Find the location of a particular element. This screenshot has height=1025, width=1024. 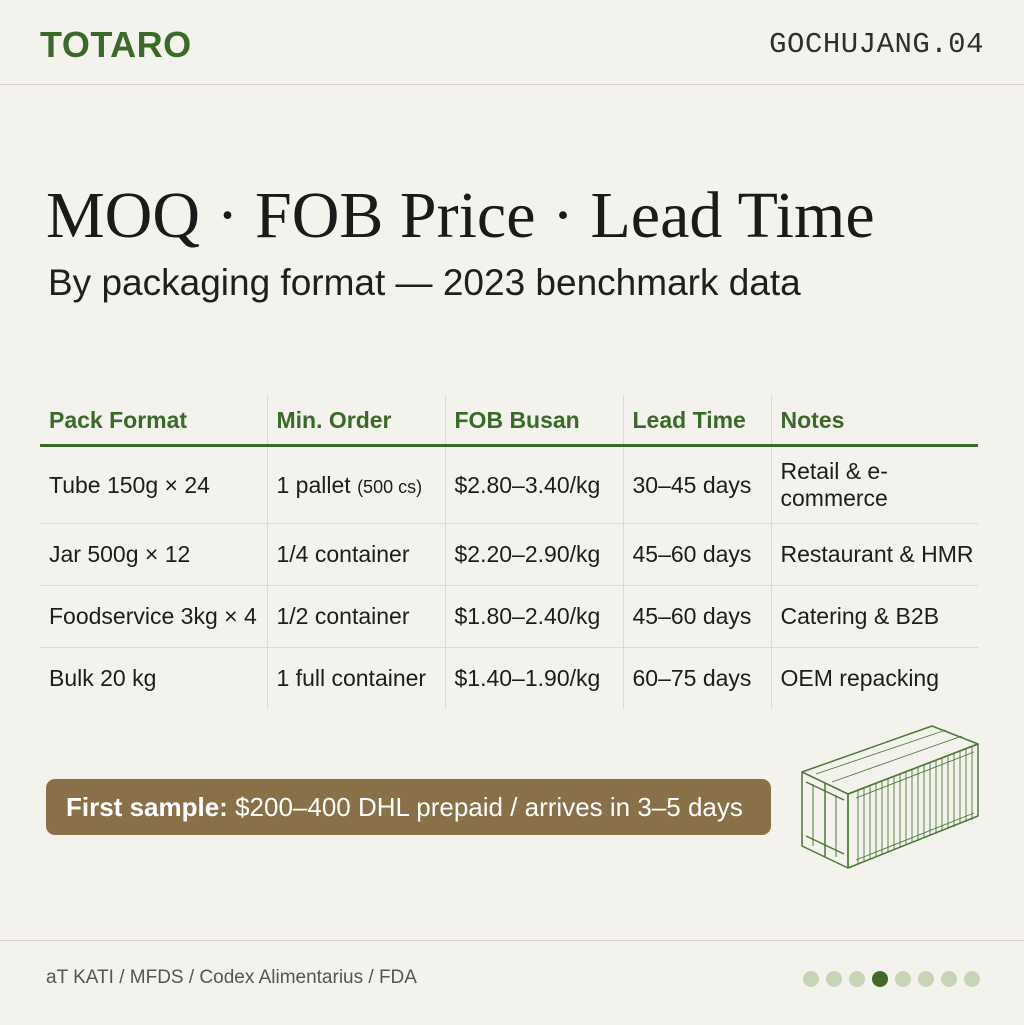

column-header-notes: Notes is located at coordinates (874, 421).